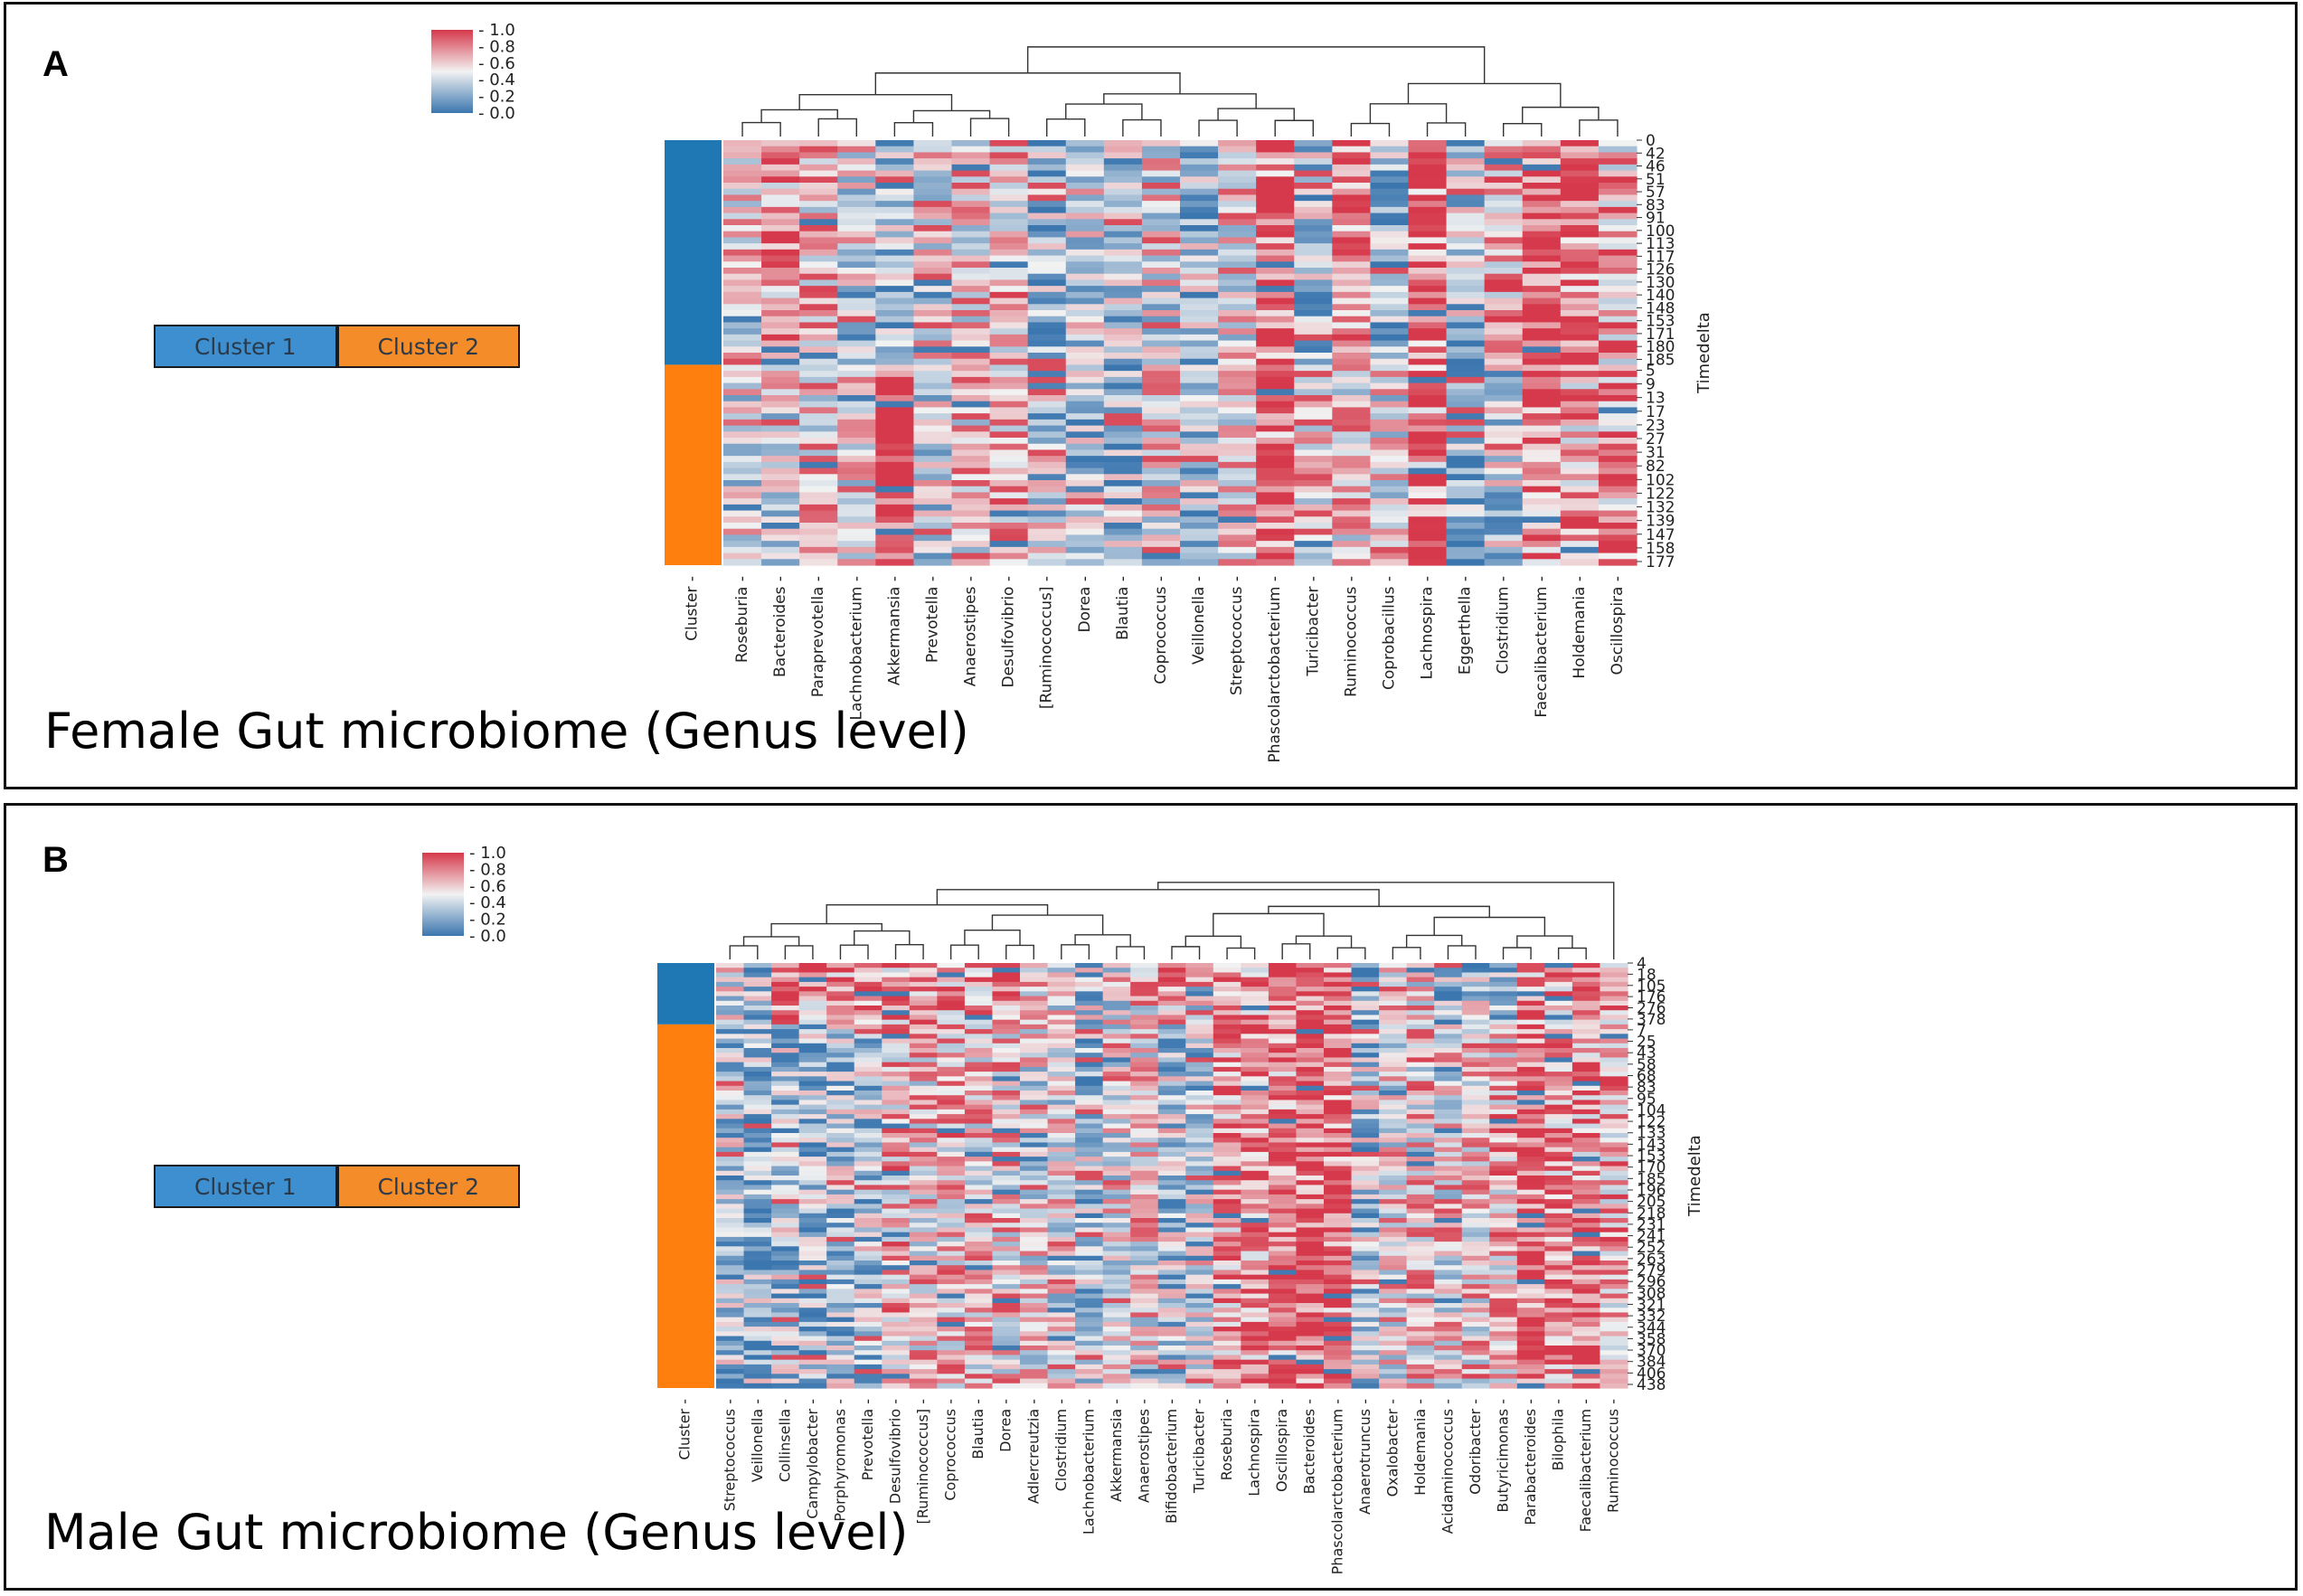 This screenshot has height=1596, width=2303. Describe the element at coordinates (1656, 412) in the screenshot. I see `row-tick-label: 17` at that location.